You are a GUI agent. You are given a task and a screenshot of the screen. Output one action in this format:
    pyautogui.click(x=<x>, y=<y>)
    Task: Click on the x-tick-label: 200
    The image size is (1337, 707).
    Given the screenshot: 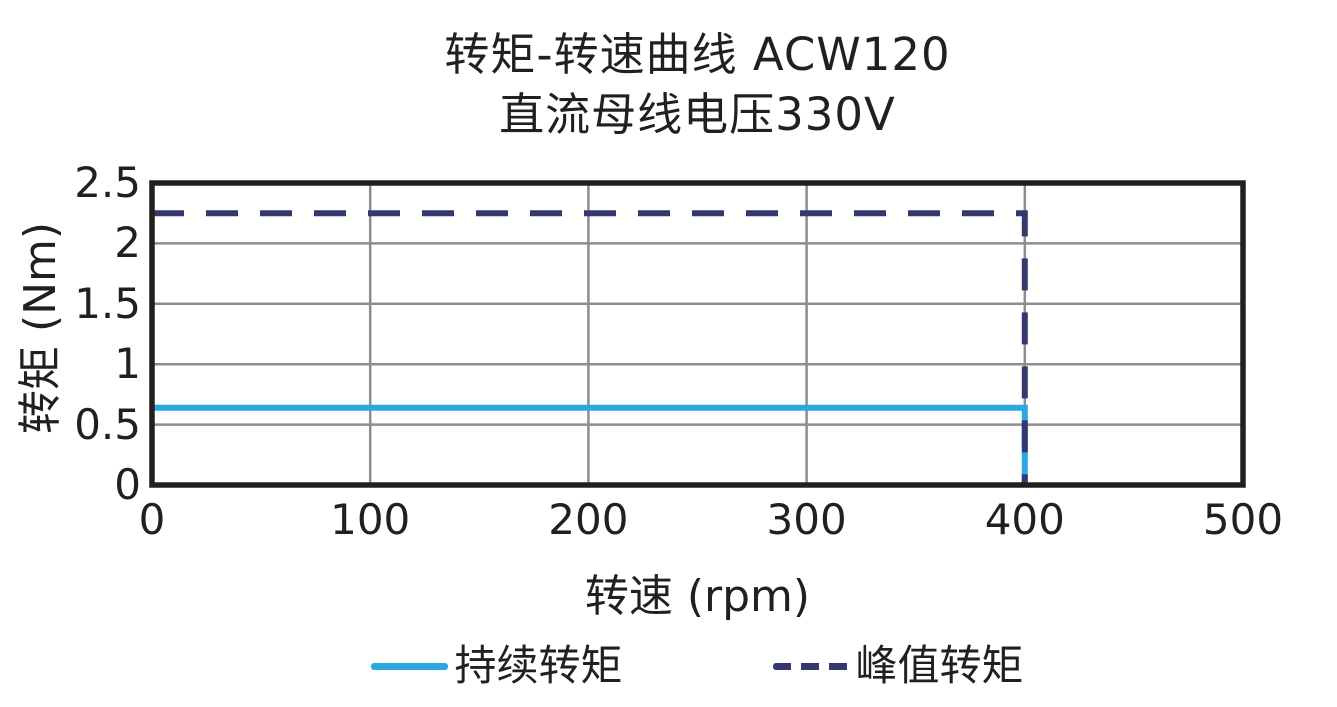 What is the action you would take?
    pyautogui.click(x=588, y=519)
    